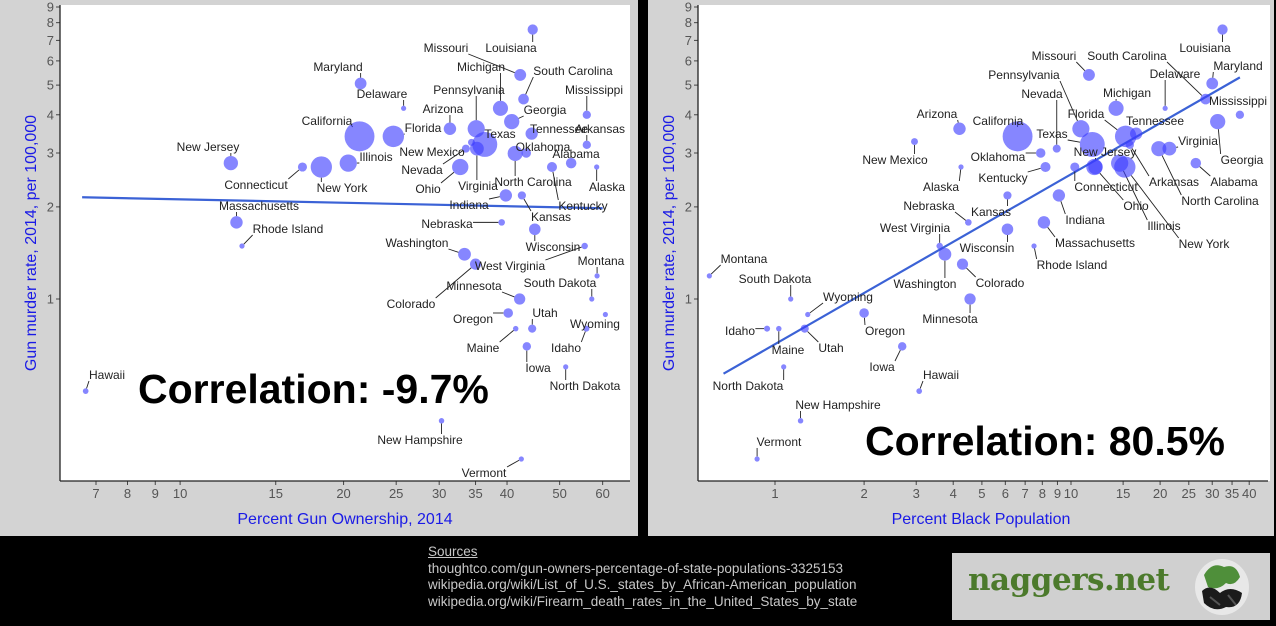 This screenshot has height=626, width=1276. Describe the element at coordinates (551, 217) in the screenshot. I see `label-kansas: Kansas` at that location.